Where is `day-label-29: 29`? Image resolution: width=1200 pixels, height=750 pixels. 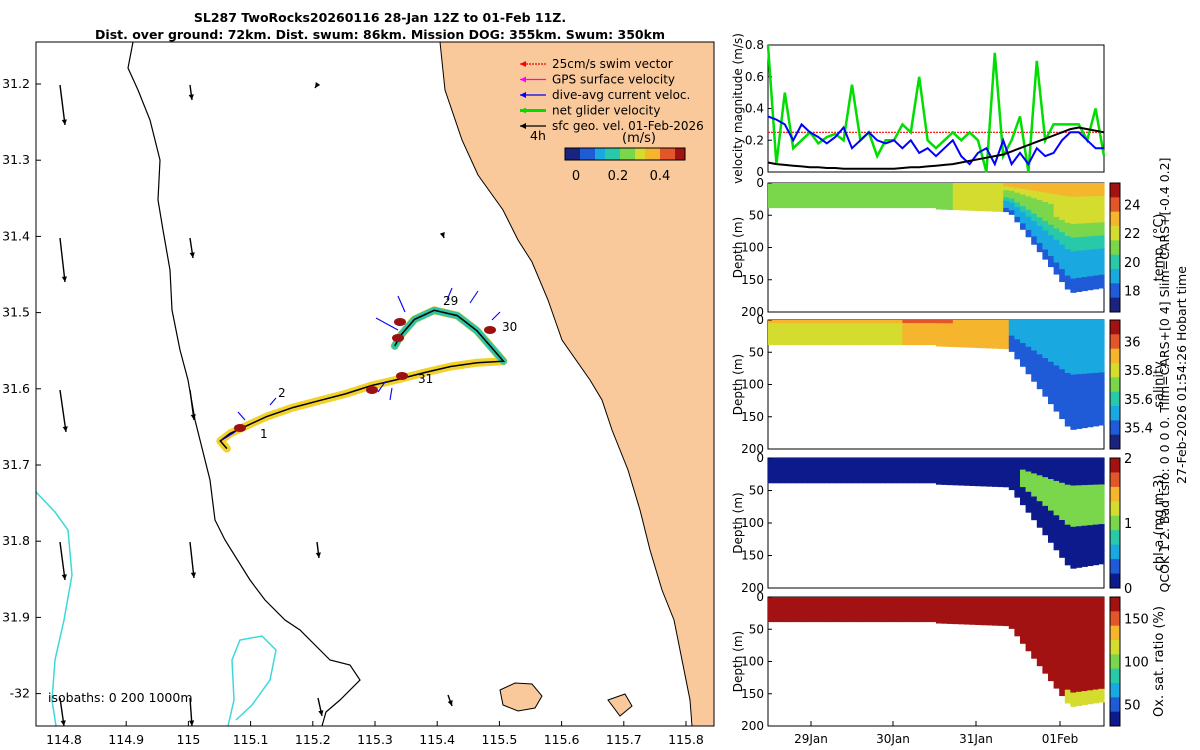 day-label-29: 29 is located at coordinates (450, 301).